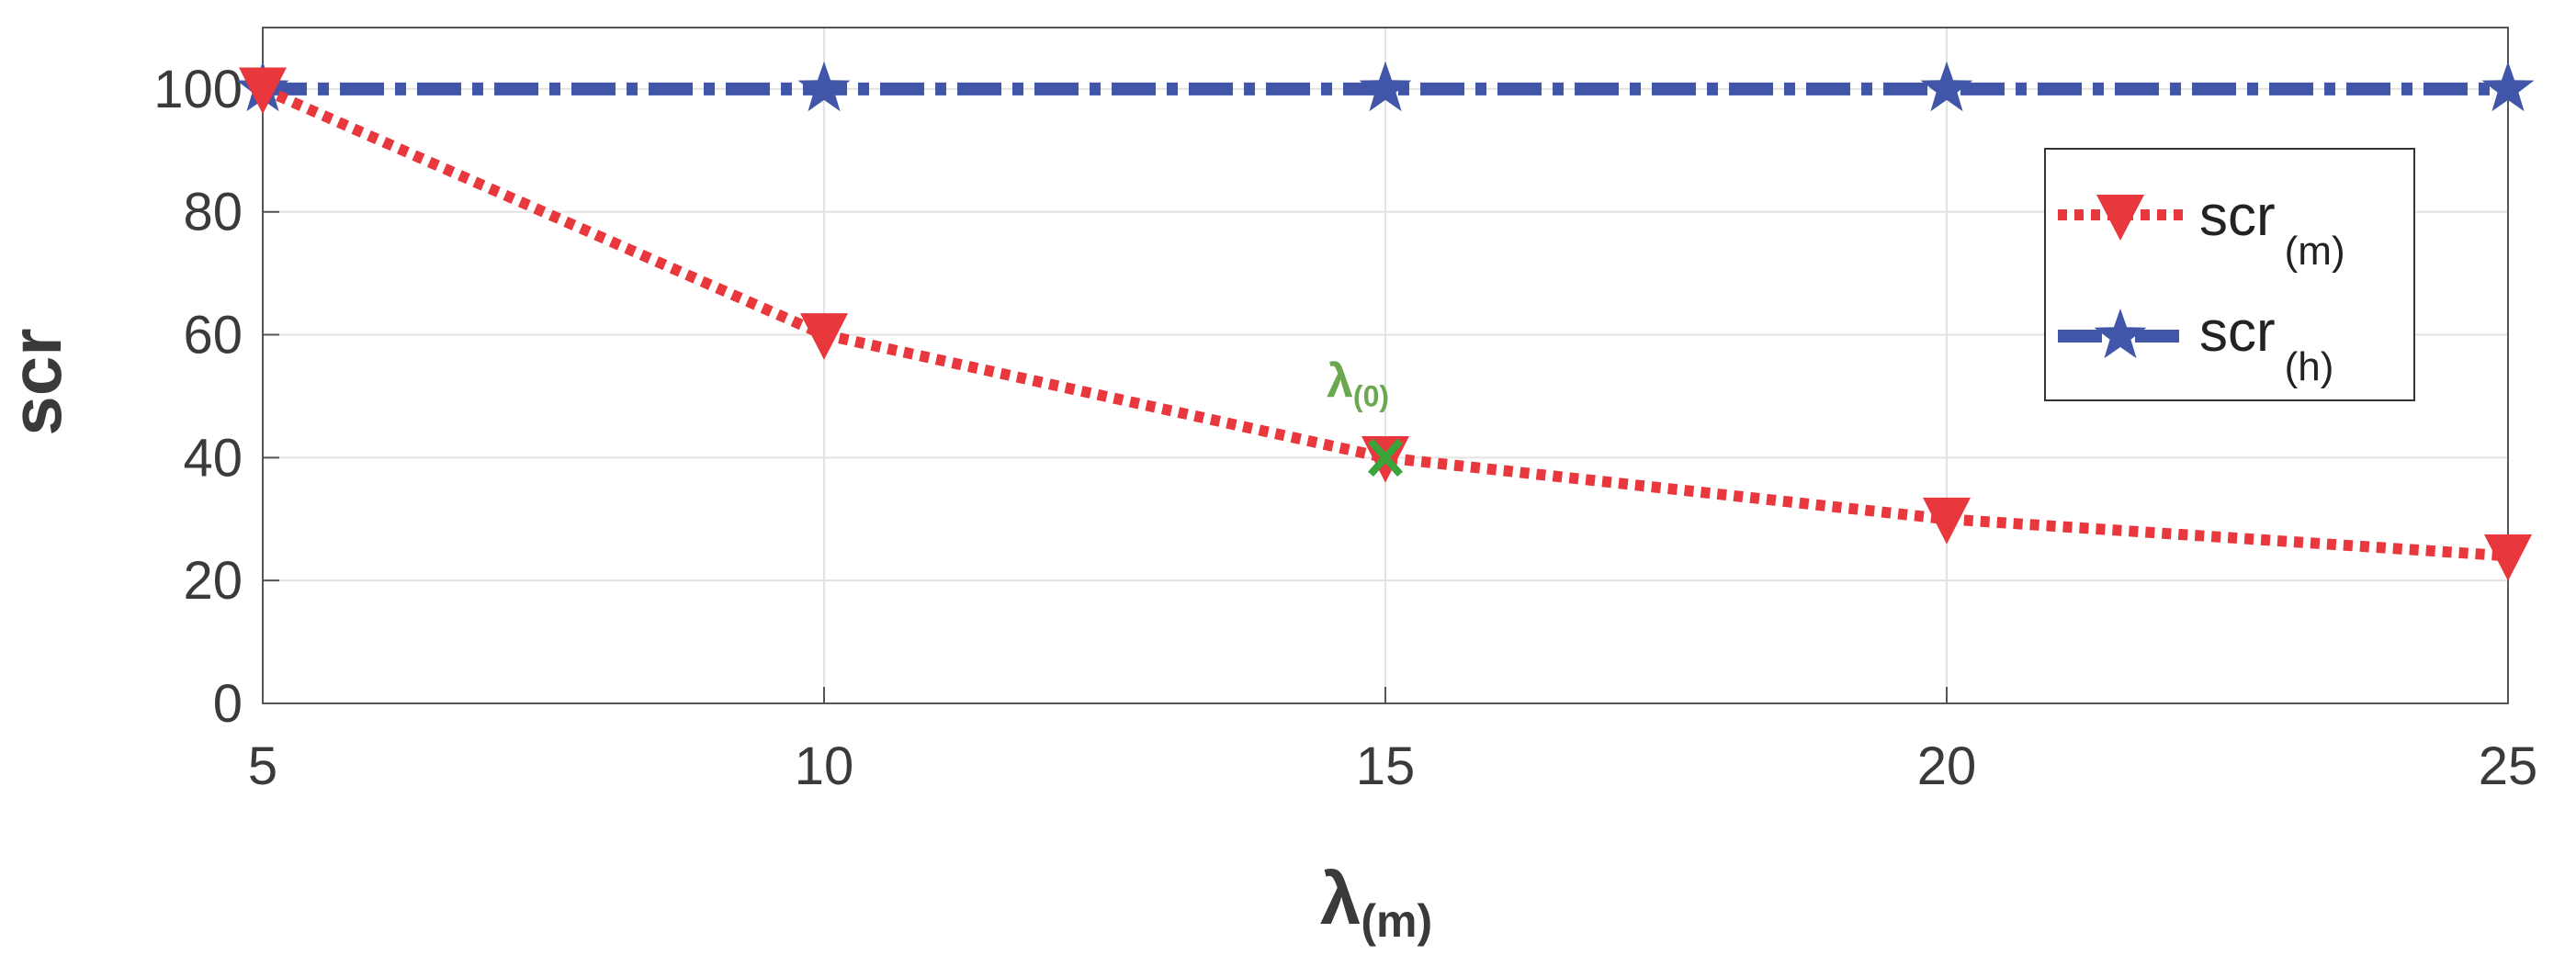 The image size is (2576, 955). Describe the element at coordinates (1947, 766) in the screenshot. I see `x-tick-label: 20` at that location.